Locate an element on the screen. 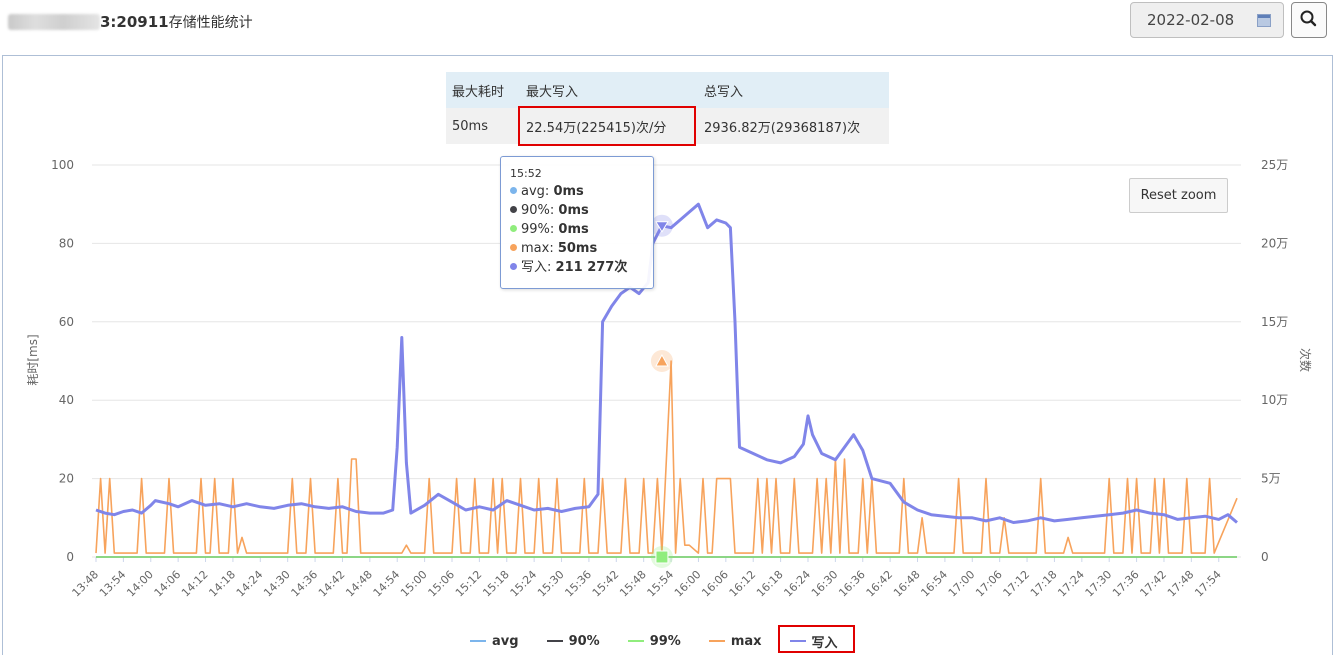 This screenshot has height=655, width=1335. x-tick-label: 14:06 is located at coordinates (168, 584).